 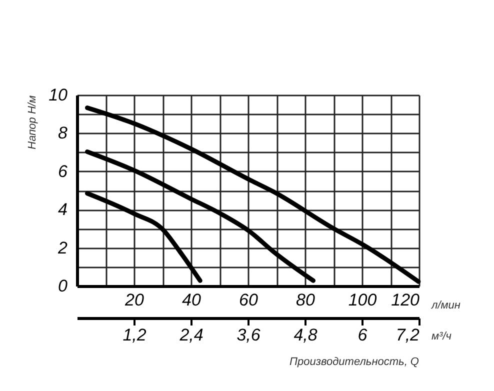 What do you see at coordinates (355, 362) in the screenshot?
I see `text: Производительность, Q` at bounding box center [355, 362].